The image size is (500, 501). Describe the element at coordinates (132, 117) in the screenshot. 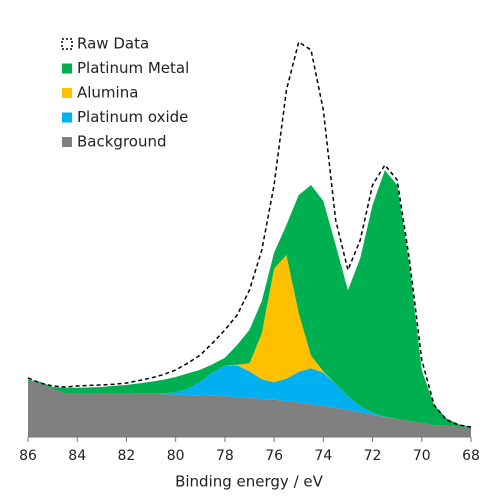

I see `legend-label: Platinum oxide` at that location.